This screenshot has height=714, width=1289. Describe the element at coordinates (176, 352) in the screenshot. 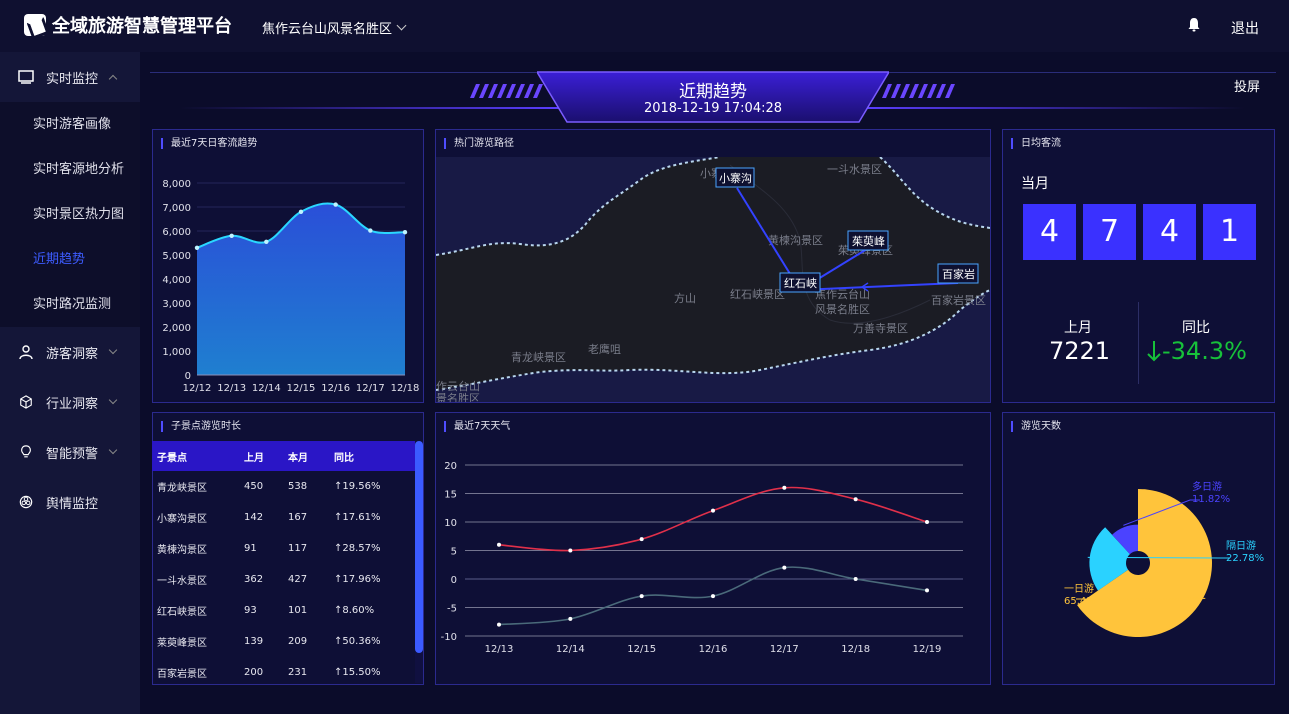

I see `y-tick-label: 1,000` at that location.